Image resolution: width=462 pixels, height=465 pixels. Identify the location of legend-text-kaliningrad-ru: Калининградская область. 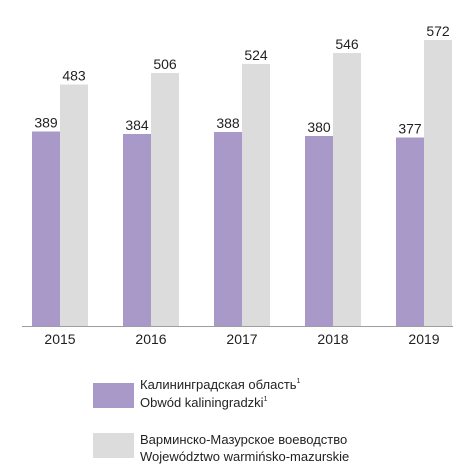
(218, 384).